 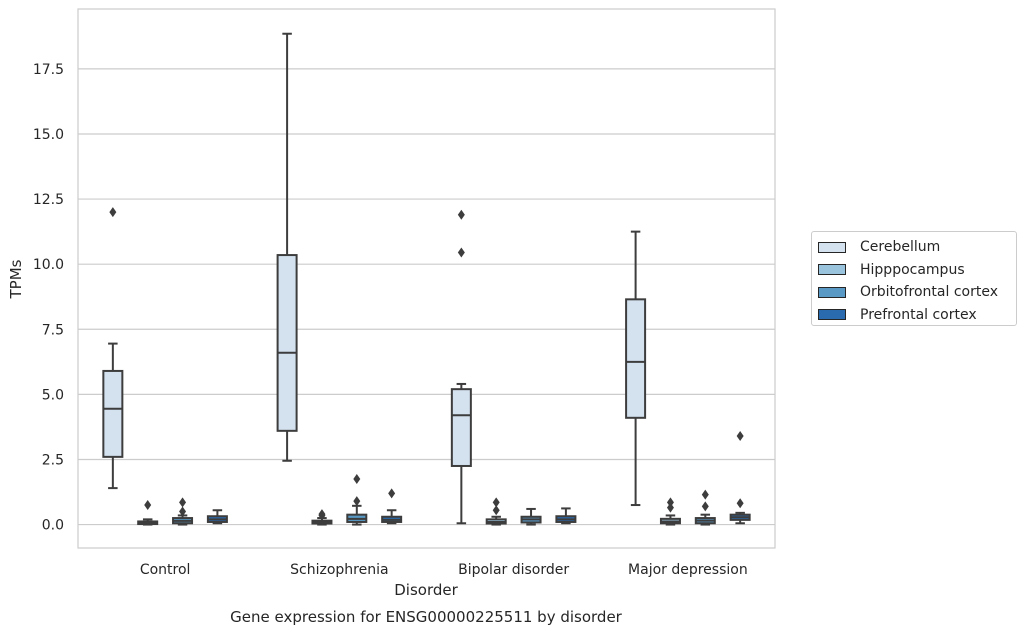 I want to click on box-bipolar-disorder-orbitofrontal-cortex, so click(x=531, y=516).